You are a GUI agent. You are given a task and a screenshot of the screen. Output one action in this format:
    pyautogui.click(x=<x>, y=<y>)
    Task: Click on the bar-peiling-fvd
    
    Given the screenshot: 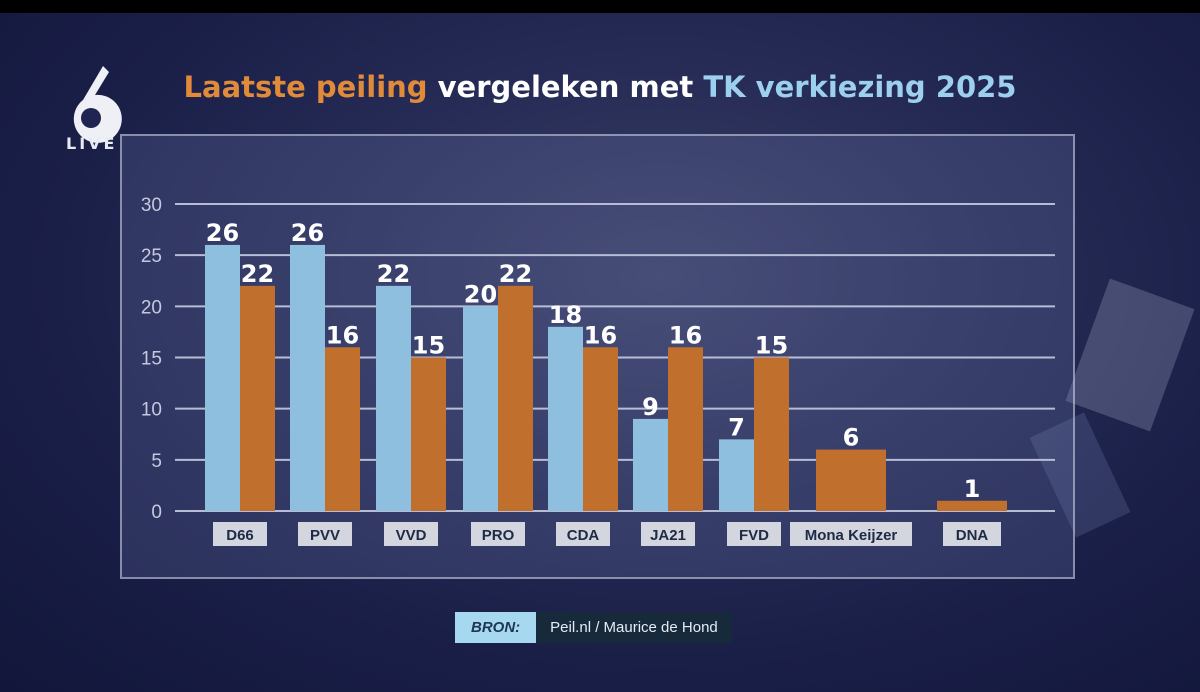 What is the action you would take?
    pyautogui.click(x=771, y=434)
    